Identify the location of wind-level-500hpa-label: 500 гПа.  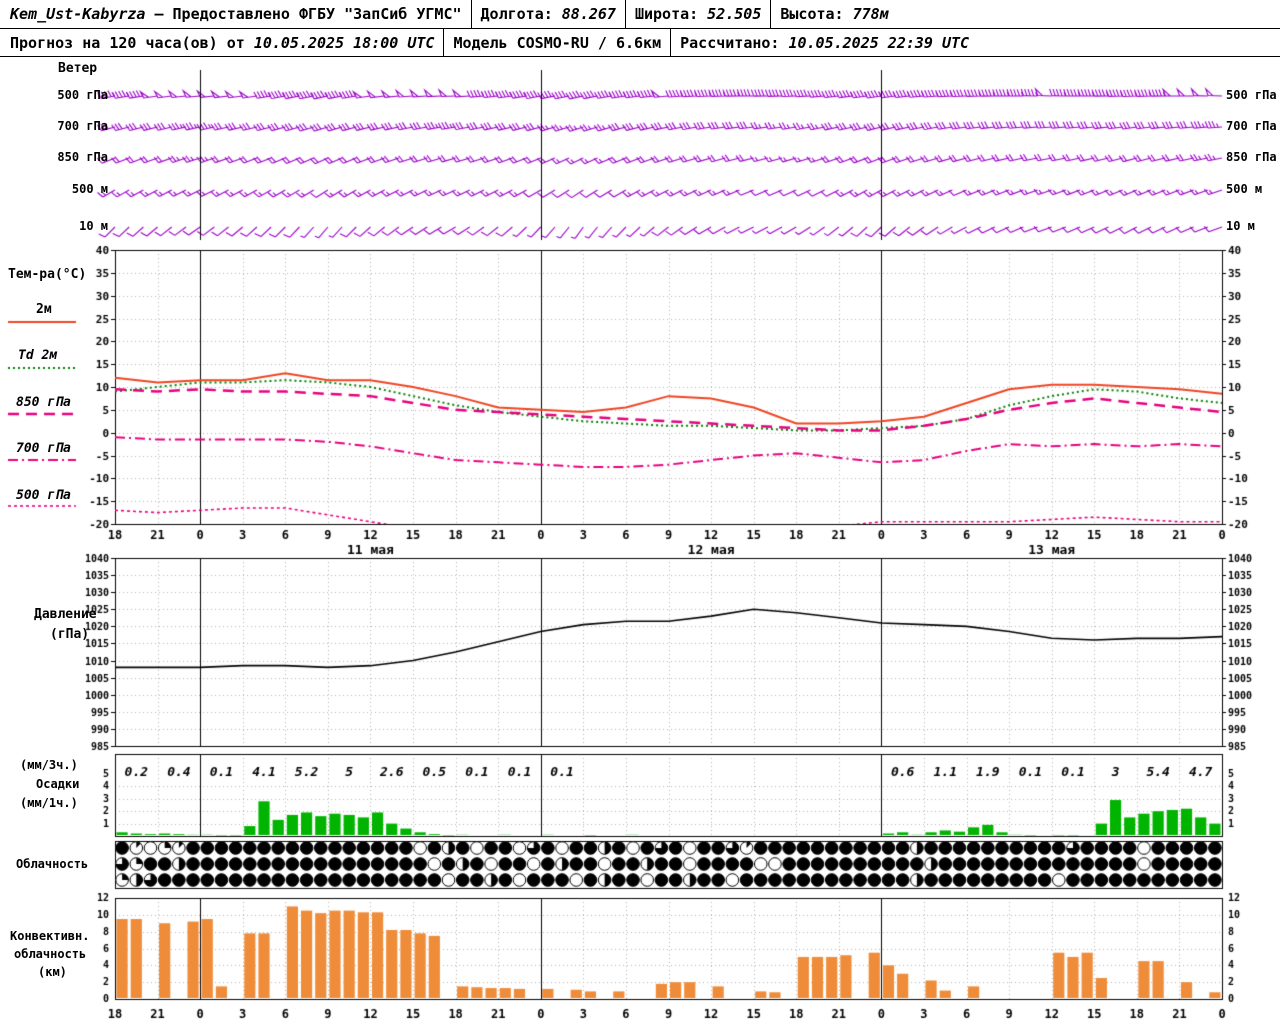
(82, 95).